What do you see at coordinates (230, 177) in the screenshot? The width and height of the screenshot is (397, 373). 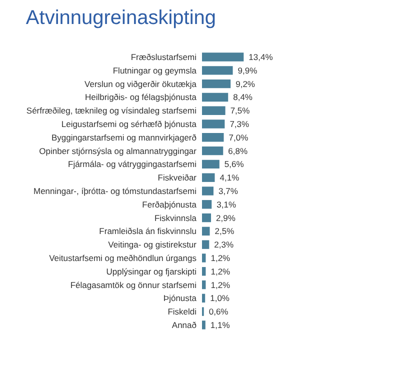 I see `data-label: 4,1%` at bounding box center [230, 177].